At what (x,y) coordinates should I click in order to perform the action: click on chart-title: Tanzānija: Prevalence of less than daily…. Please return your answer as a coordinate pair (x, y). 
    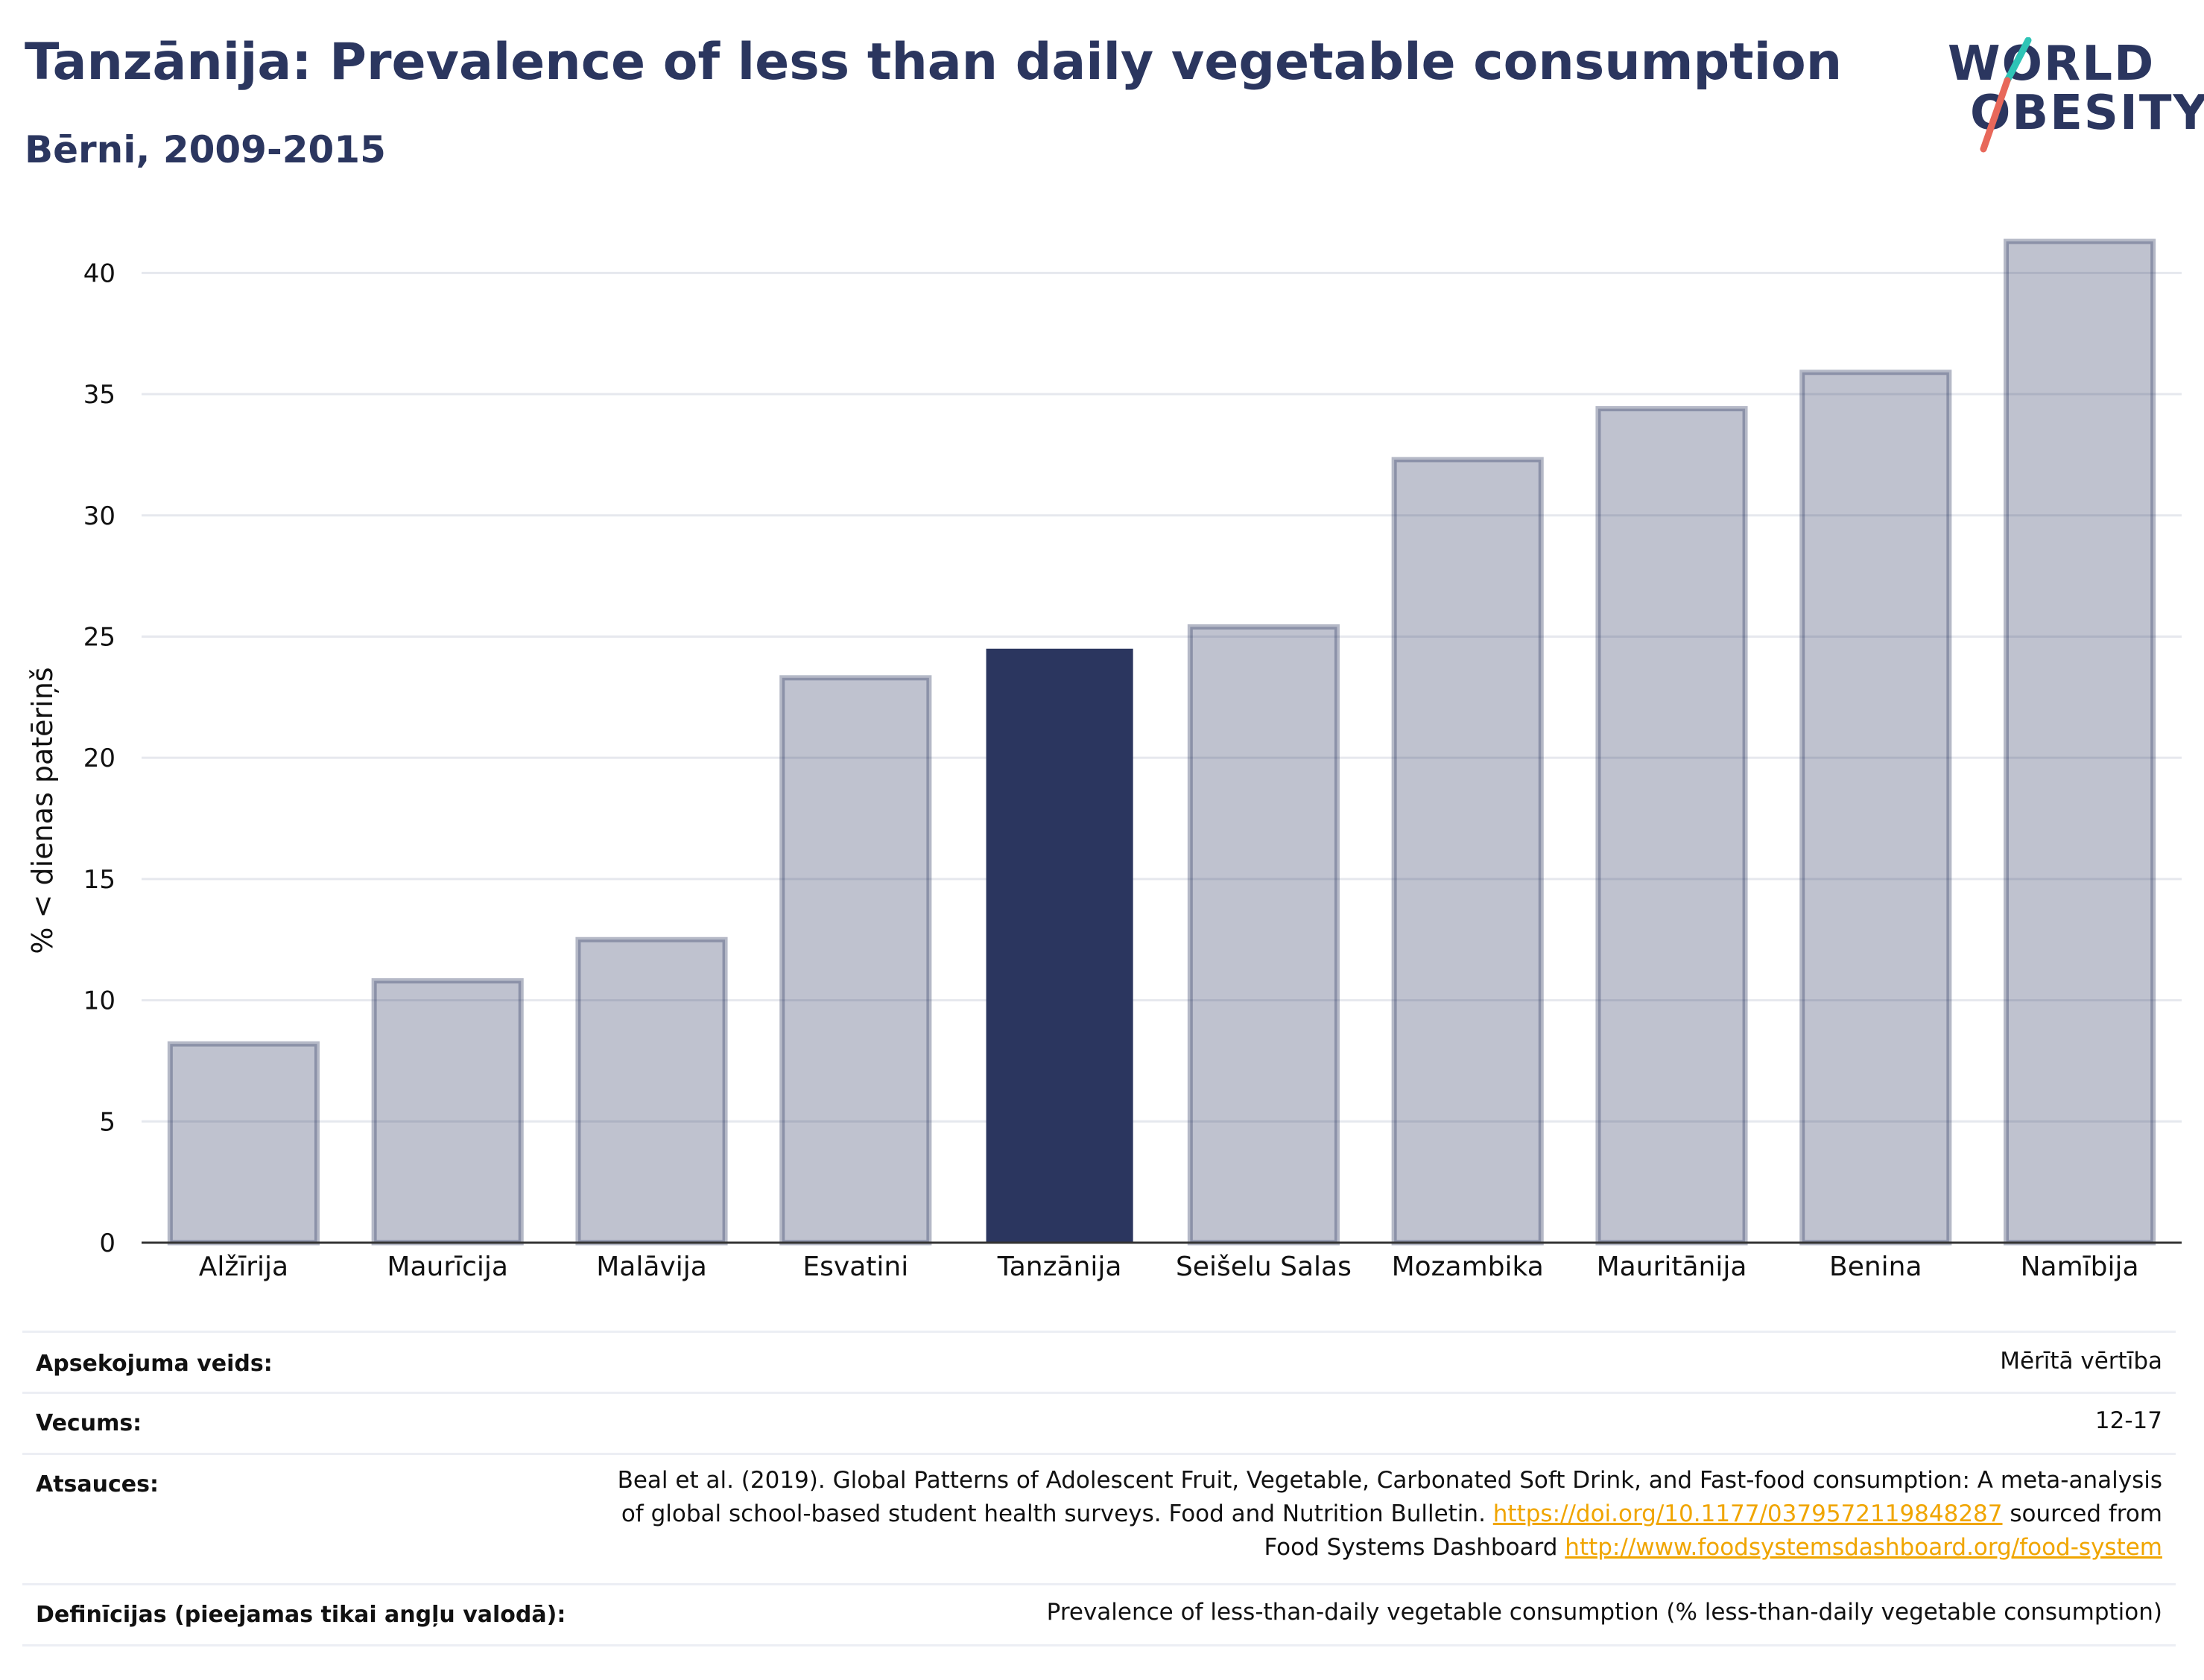
    Looking at the image, I should click on (934, 62).